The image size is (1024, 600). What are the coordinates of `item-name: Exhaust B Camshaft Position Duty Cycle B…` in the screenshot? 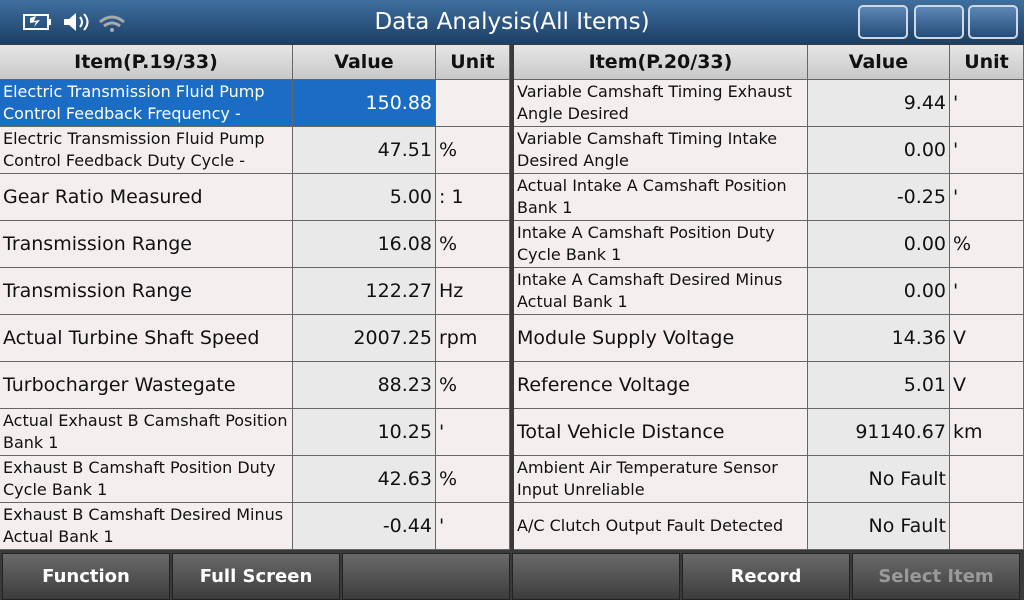 It's located at (146, 479).